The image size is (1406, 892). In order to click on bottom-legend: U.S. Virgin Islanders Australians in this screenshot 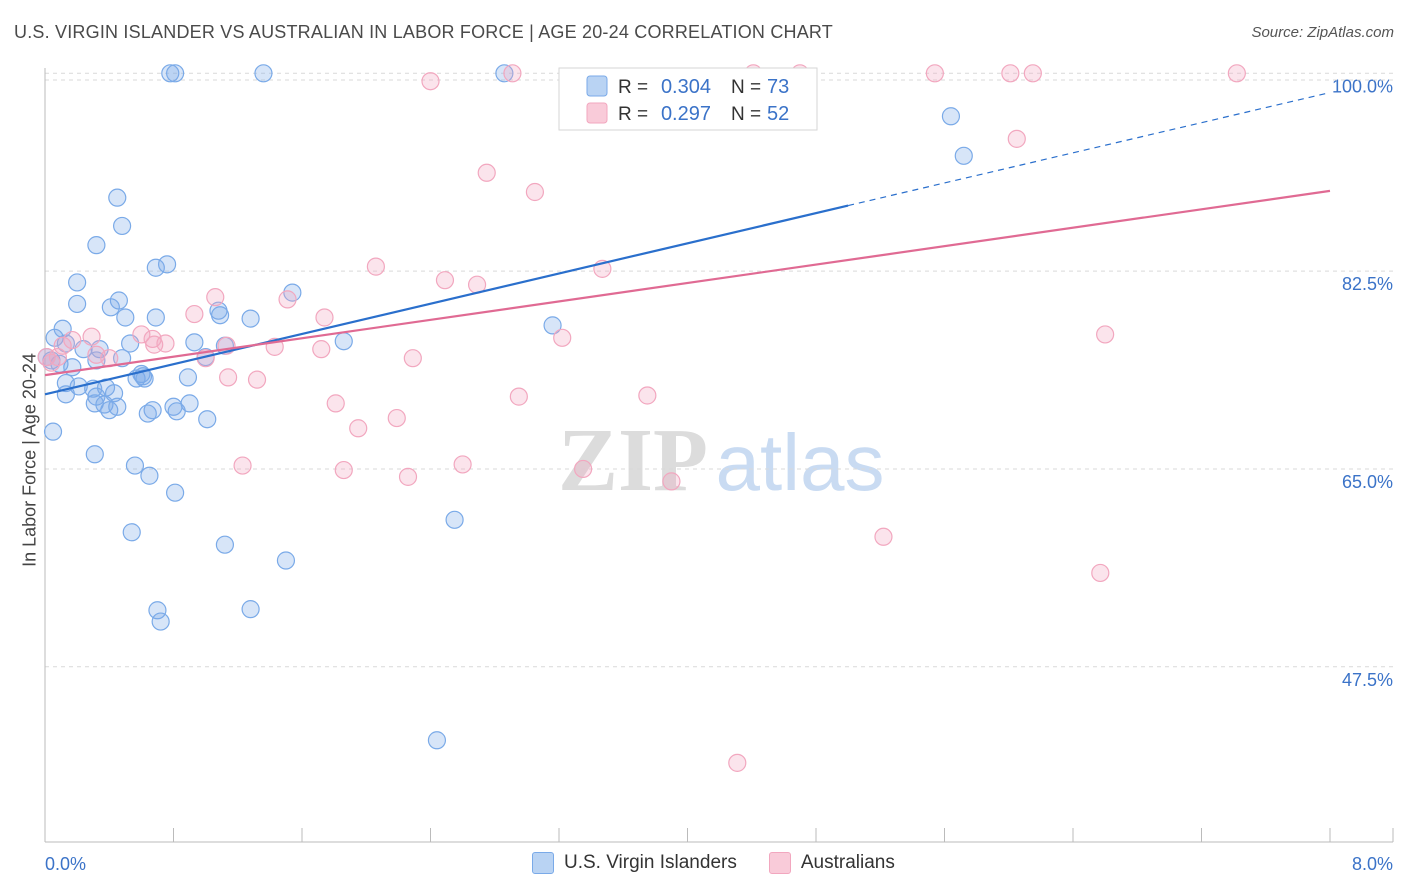, I will do `click(729, 863)`.